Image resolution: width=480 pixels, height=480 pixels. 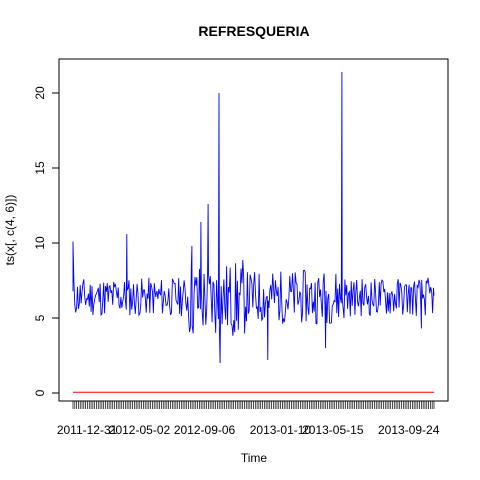 What do you see at coordinates (40, 93) in the screenshot?
I see `y-tick-label: 20` at bounding box center [40, 93].